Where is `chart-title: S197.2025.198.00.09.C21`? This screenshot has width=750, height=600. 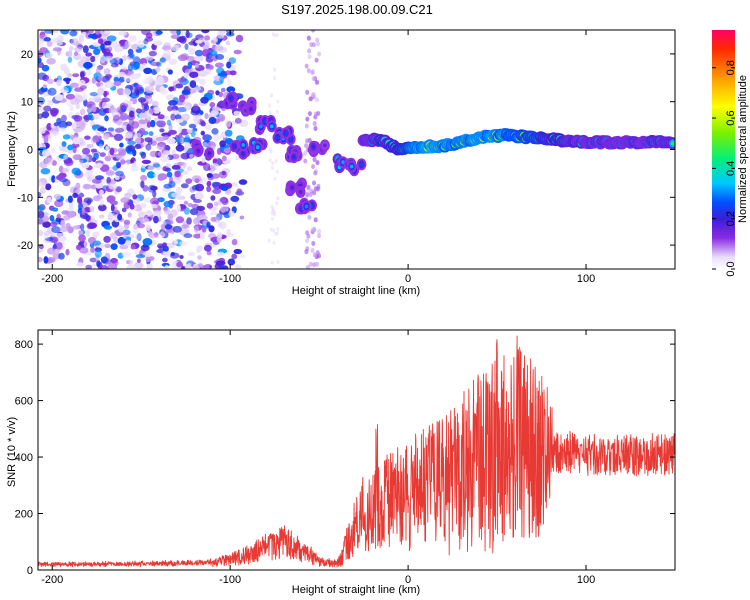
chart-title: S197.2025.198.00.09.C21 is located at coordinates (357, 9).